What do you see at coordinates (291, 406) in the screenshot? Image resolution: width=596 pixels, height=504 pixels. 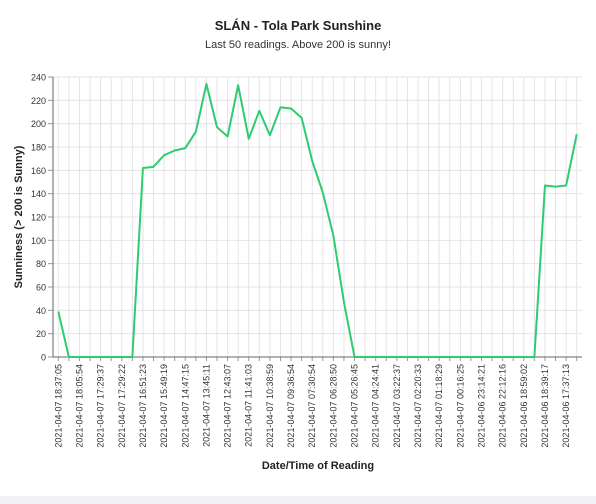 I see `x-tick-label: 2021-04-07 09:36:54` at bounding box center [291, 406].